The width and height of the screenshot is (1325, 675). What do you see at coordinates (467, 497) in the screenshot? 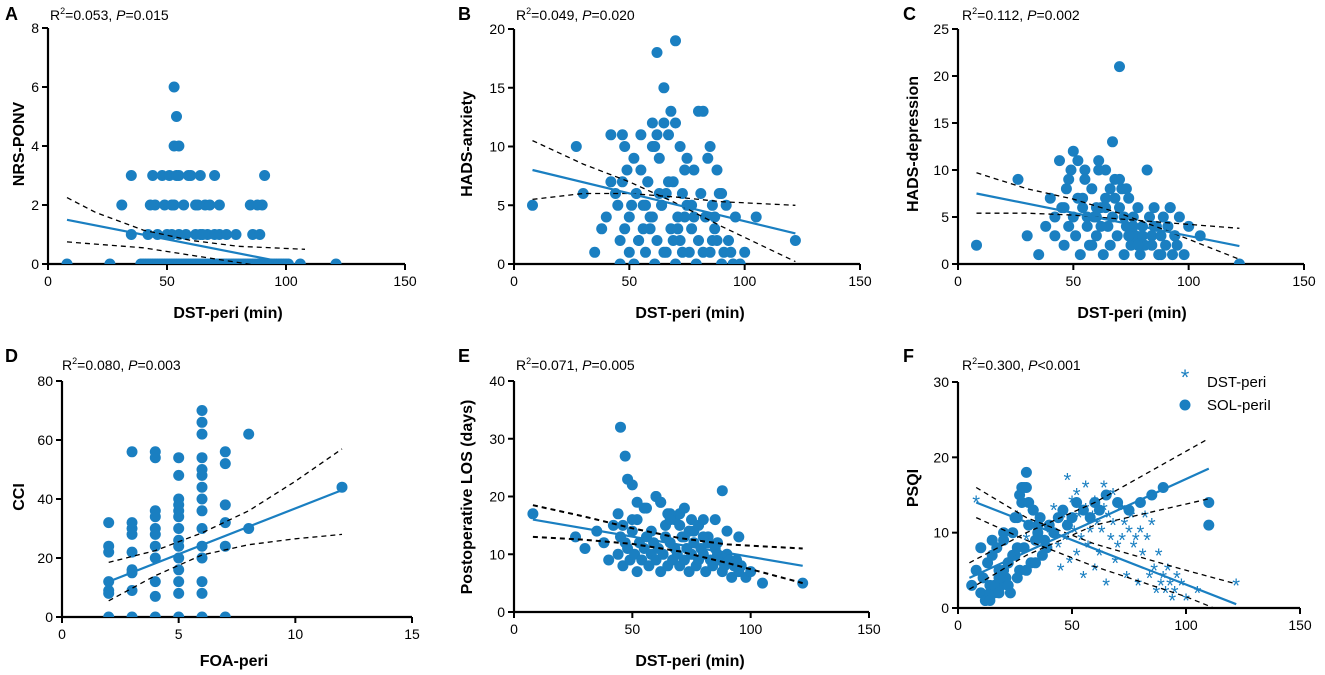
I see `y-axis-title-e: Postoperative LOS (days)` at bounding box center [467, 497].